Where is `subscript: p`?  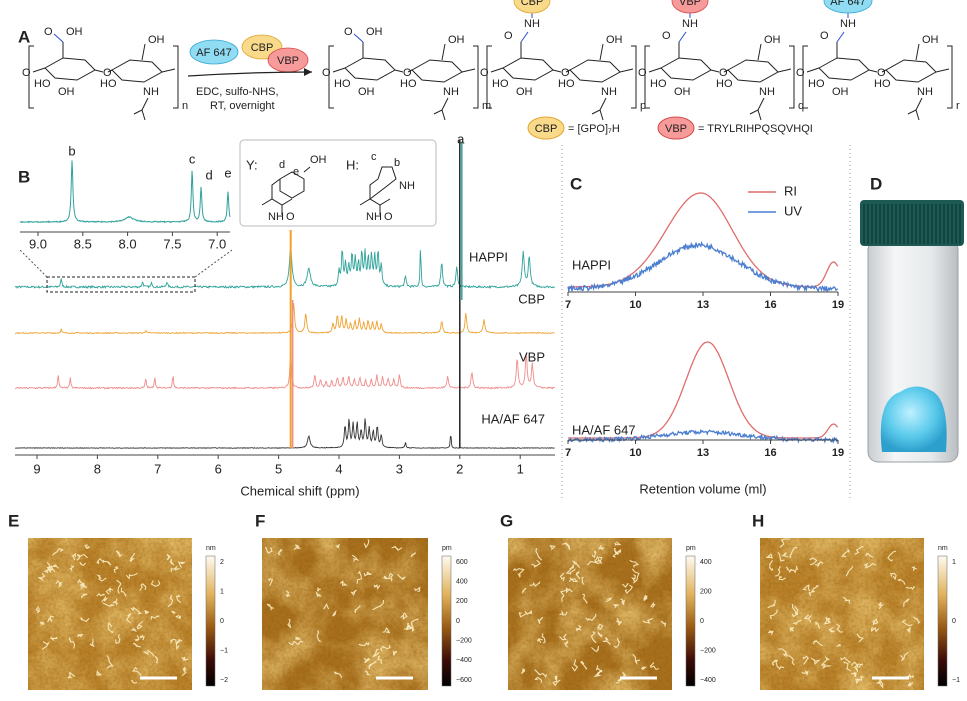
subscript: p is located at coordinates (643, 106).